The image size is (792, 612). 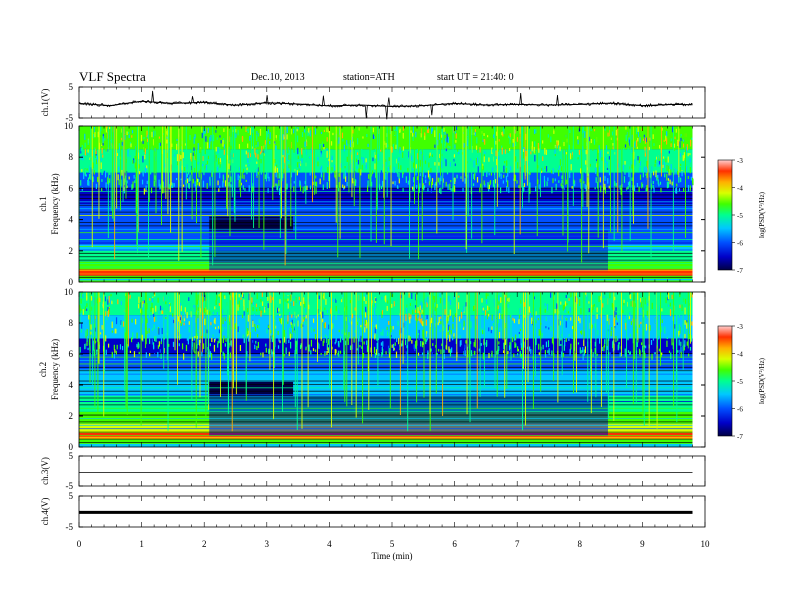 What do you see at coordinates (71, 385) in the screenshot?
I see `y-tick-label: 4` at bounding box center [71, 385].